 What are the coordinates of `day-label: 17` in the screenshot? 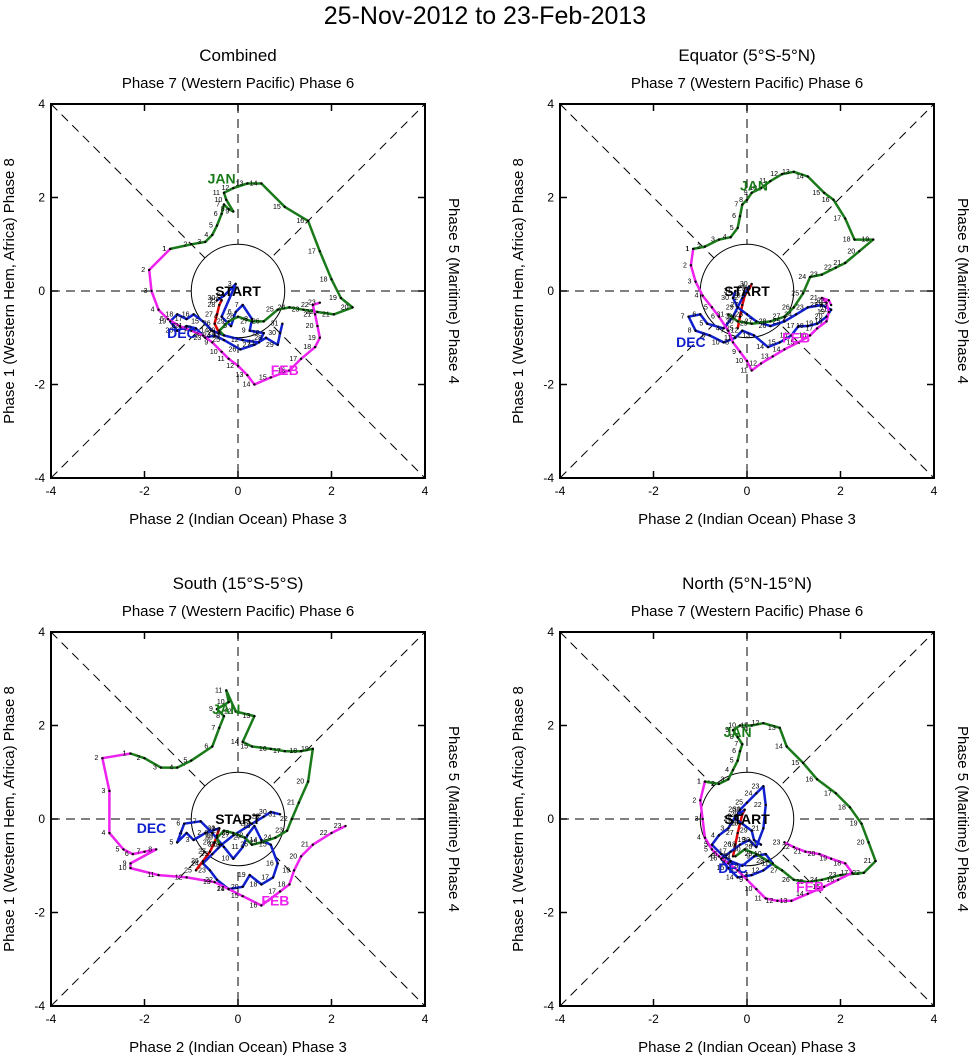 It's located at (272, 891).